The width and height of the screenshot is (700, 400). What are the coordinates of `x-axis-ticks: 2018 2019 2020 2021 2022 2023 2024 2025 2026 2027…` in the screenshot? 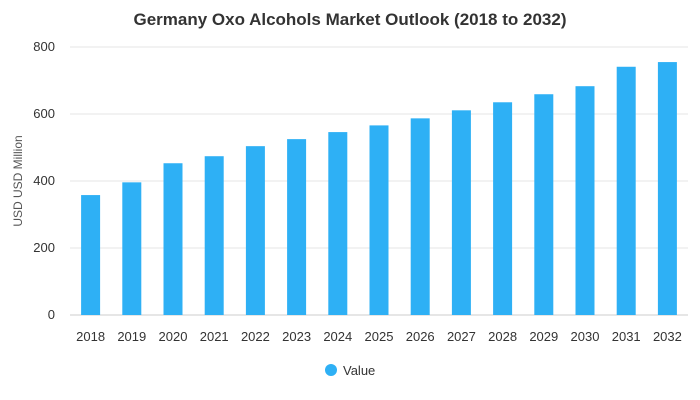 It's located at (379, 336).